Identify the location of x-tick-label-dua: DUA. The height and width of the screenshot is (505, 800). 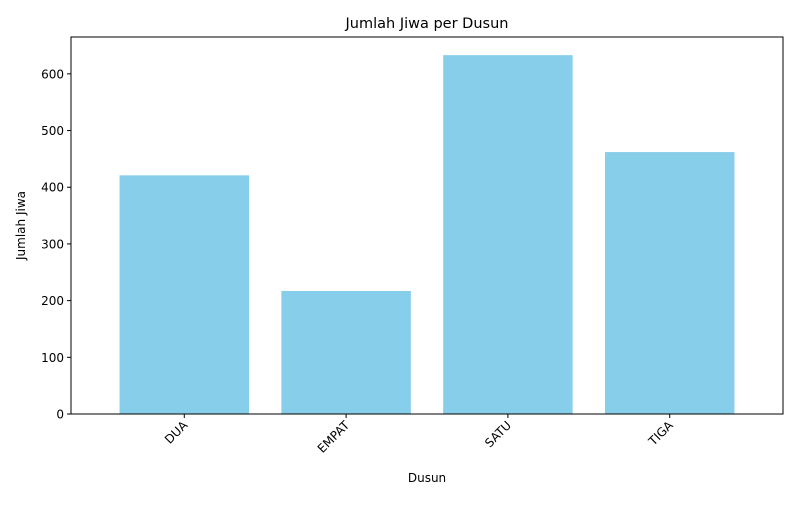
(176, 432).